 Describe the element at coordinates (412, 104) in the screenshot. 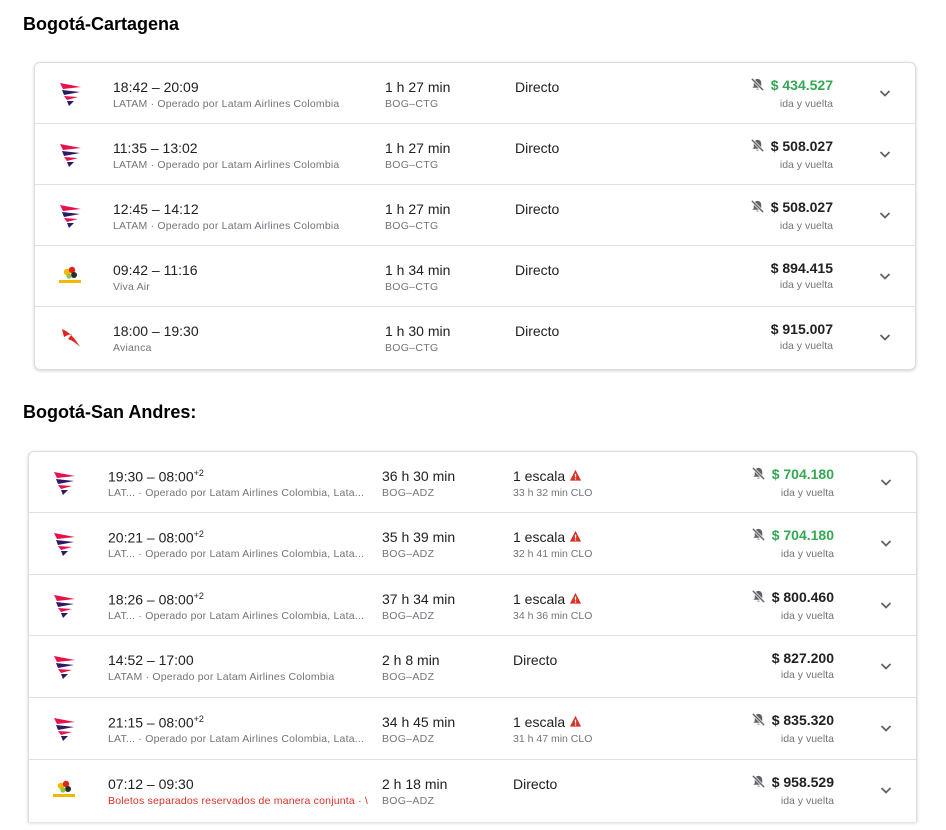

I see `flight-route: BOG–CTG` at that location.